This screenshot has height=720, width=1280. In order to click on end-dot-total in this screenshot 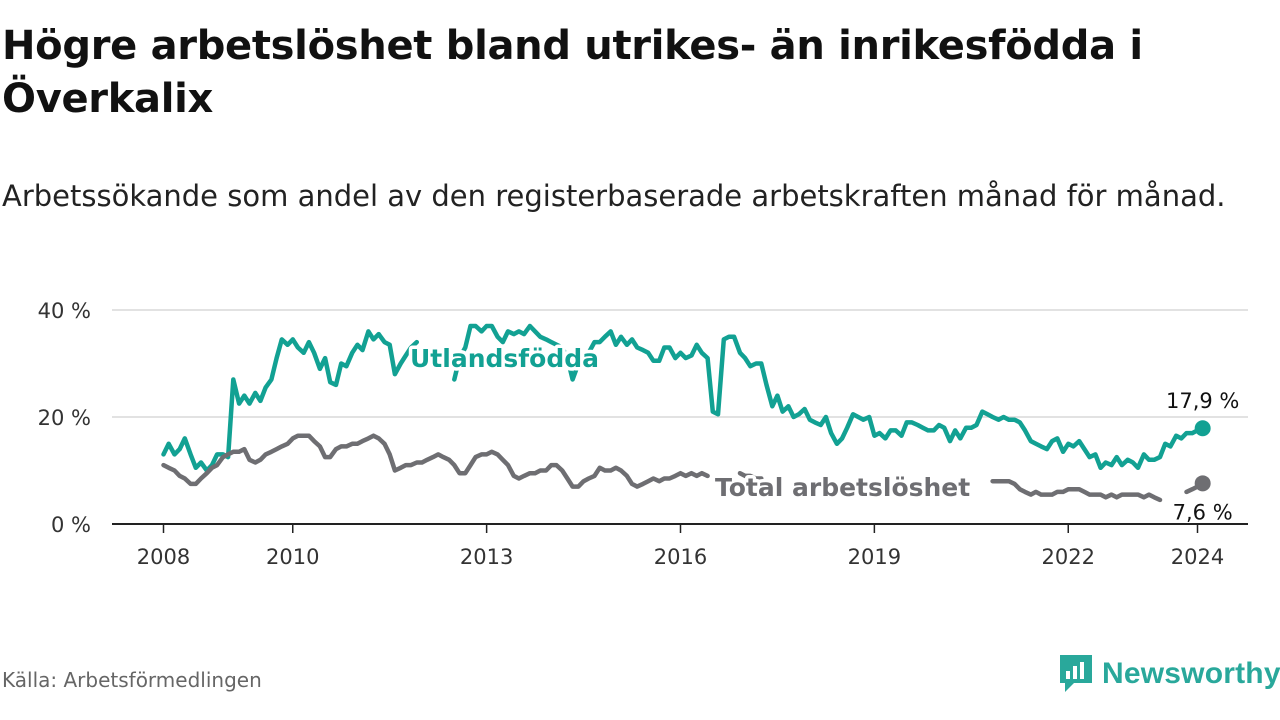, I will do `click(1202, 483)`.